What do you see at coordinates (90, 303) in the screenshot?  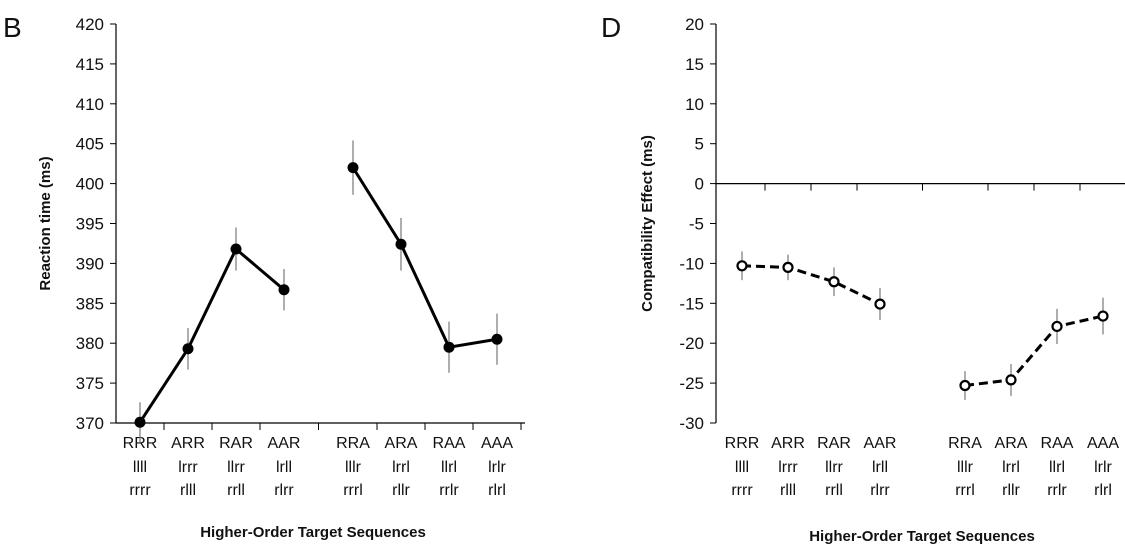 I see `y-tick-label: 385` at bounding box center [90, 303].